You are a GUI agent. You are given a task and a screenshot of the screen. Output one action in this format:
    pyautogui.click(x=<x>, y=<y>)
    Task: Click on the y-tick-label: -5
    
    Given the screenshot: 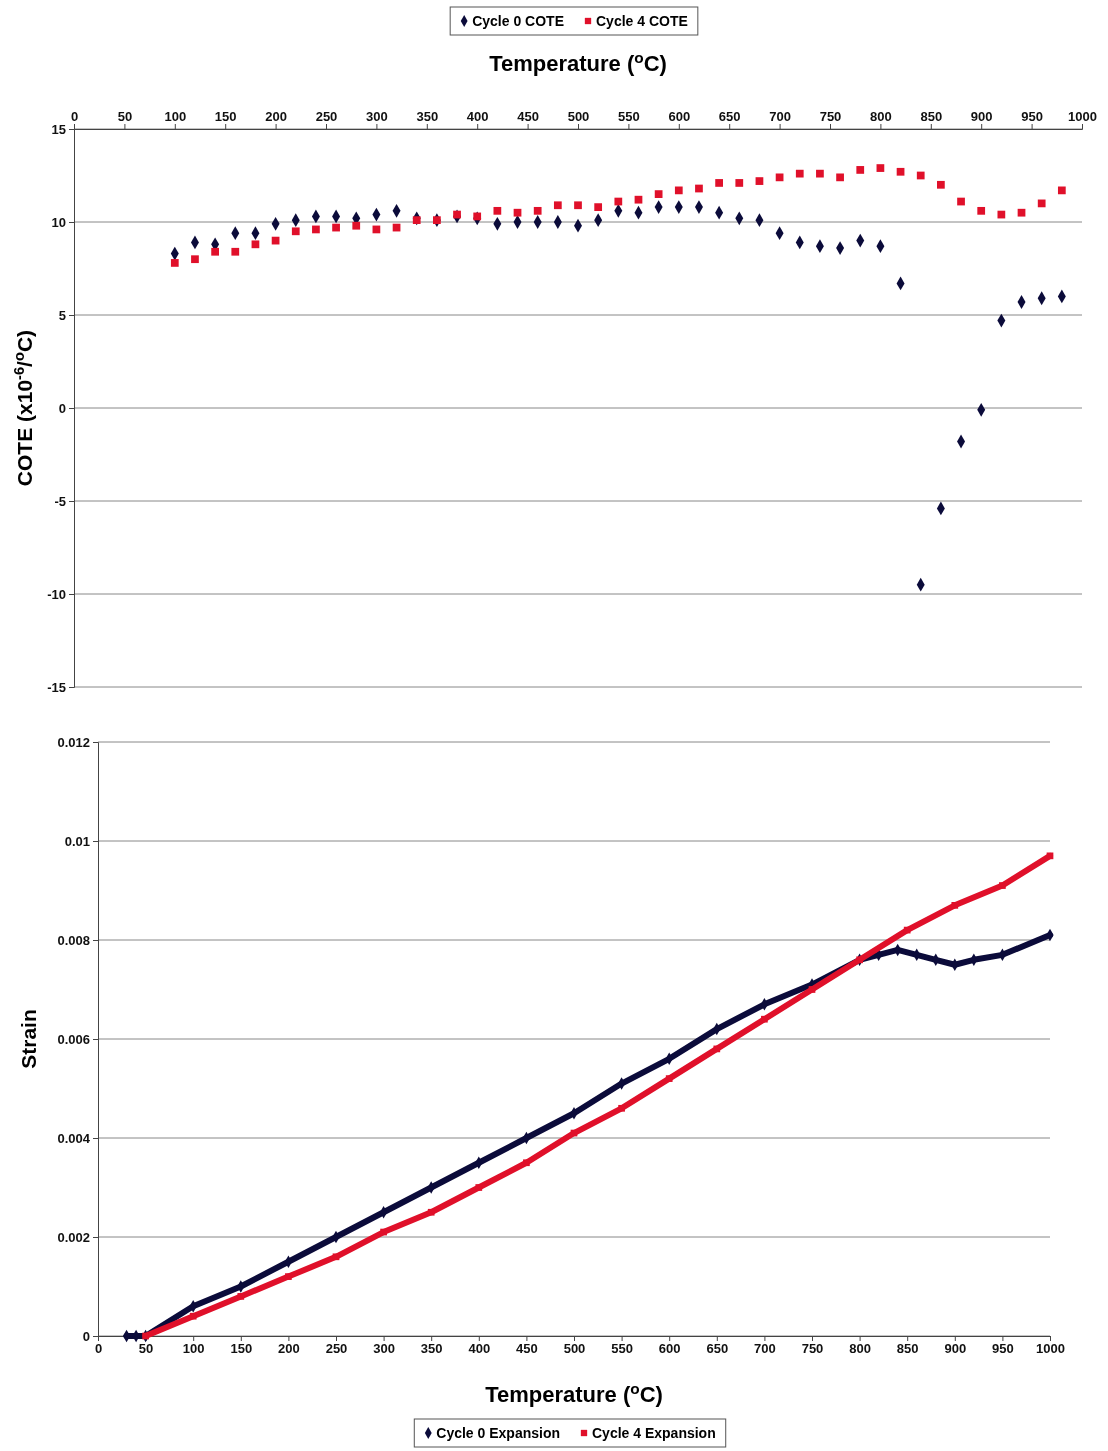 What is the action you would take?
    pyautogui.click(x=60, y=501)
    